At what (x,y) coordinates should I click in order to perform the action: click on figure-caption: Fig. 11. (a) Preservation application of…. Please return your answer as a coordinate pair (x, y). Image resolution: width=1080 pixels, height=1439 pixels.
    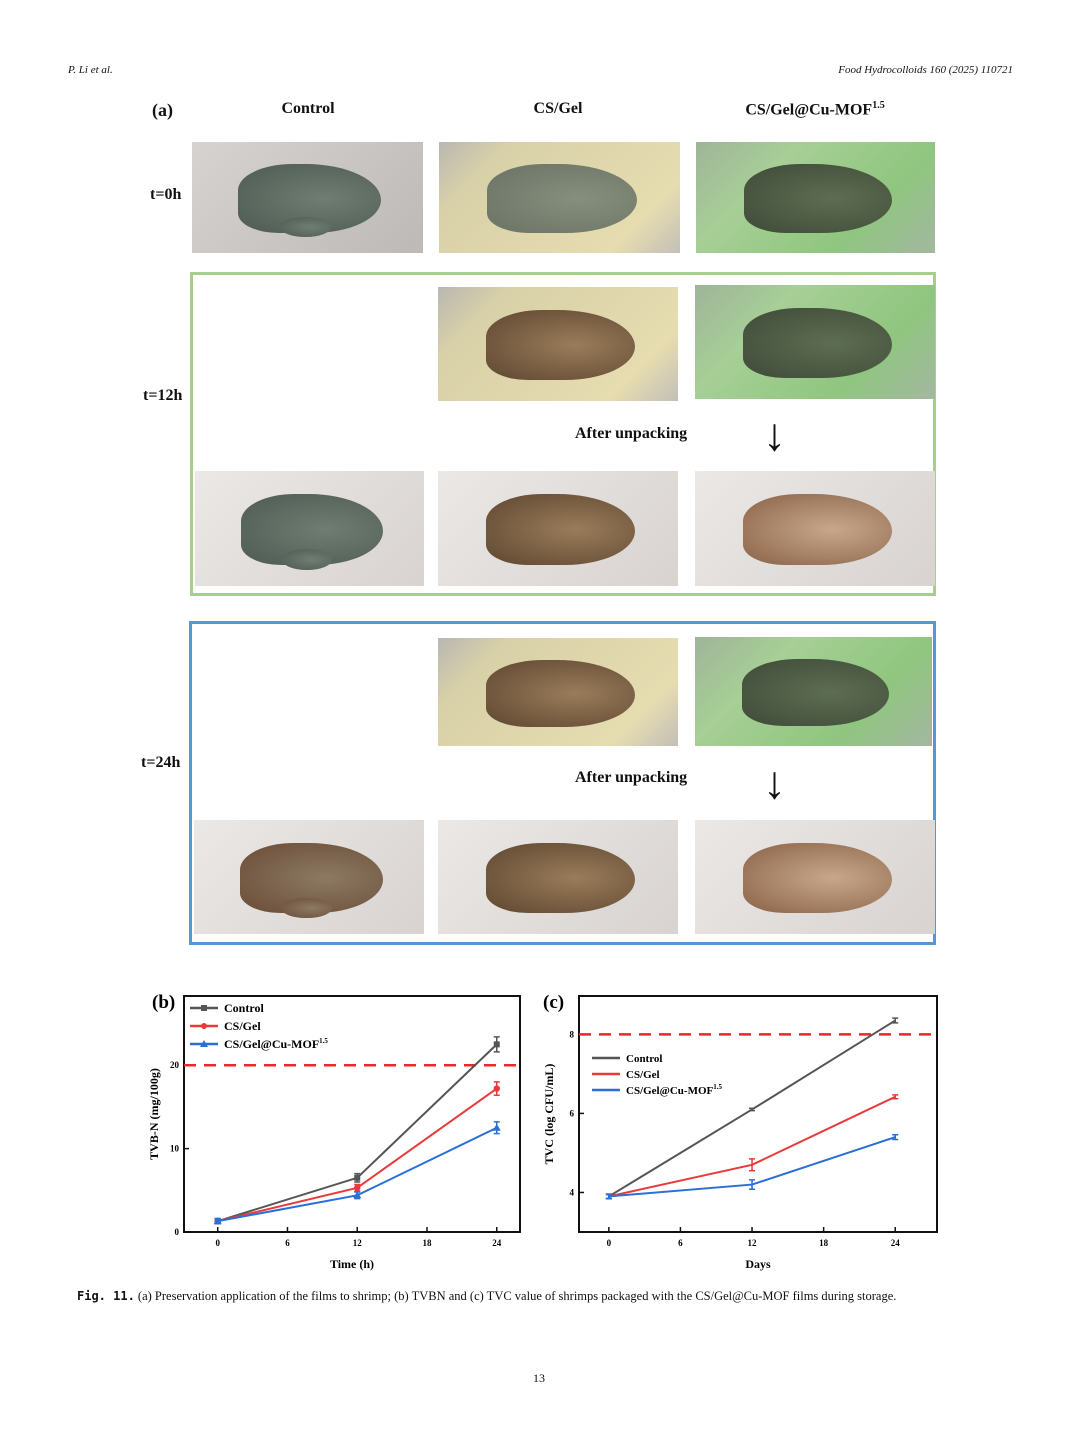
    Looking at the image, I should click on (486, 1296).